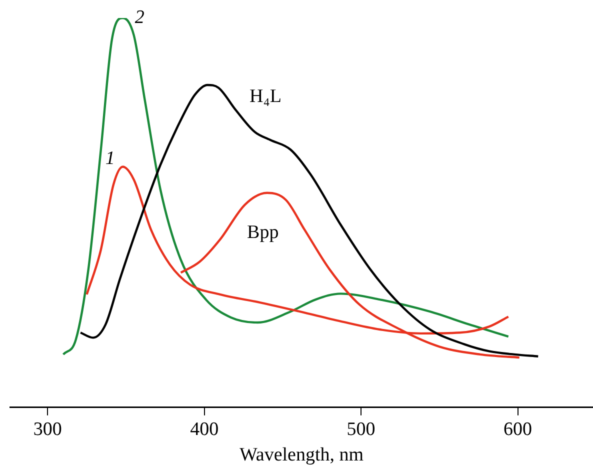 This screenshot has height=475, width=593. I want to click on x-axis-title: Wavelength, nm, so click(301, 455).